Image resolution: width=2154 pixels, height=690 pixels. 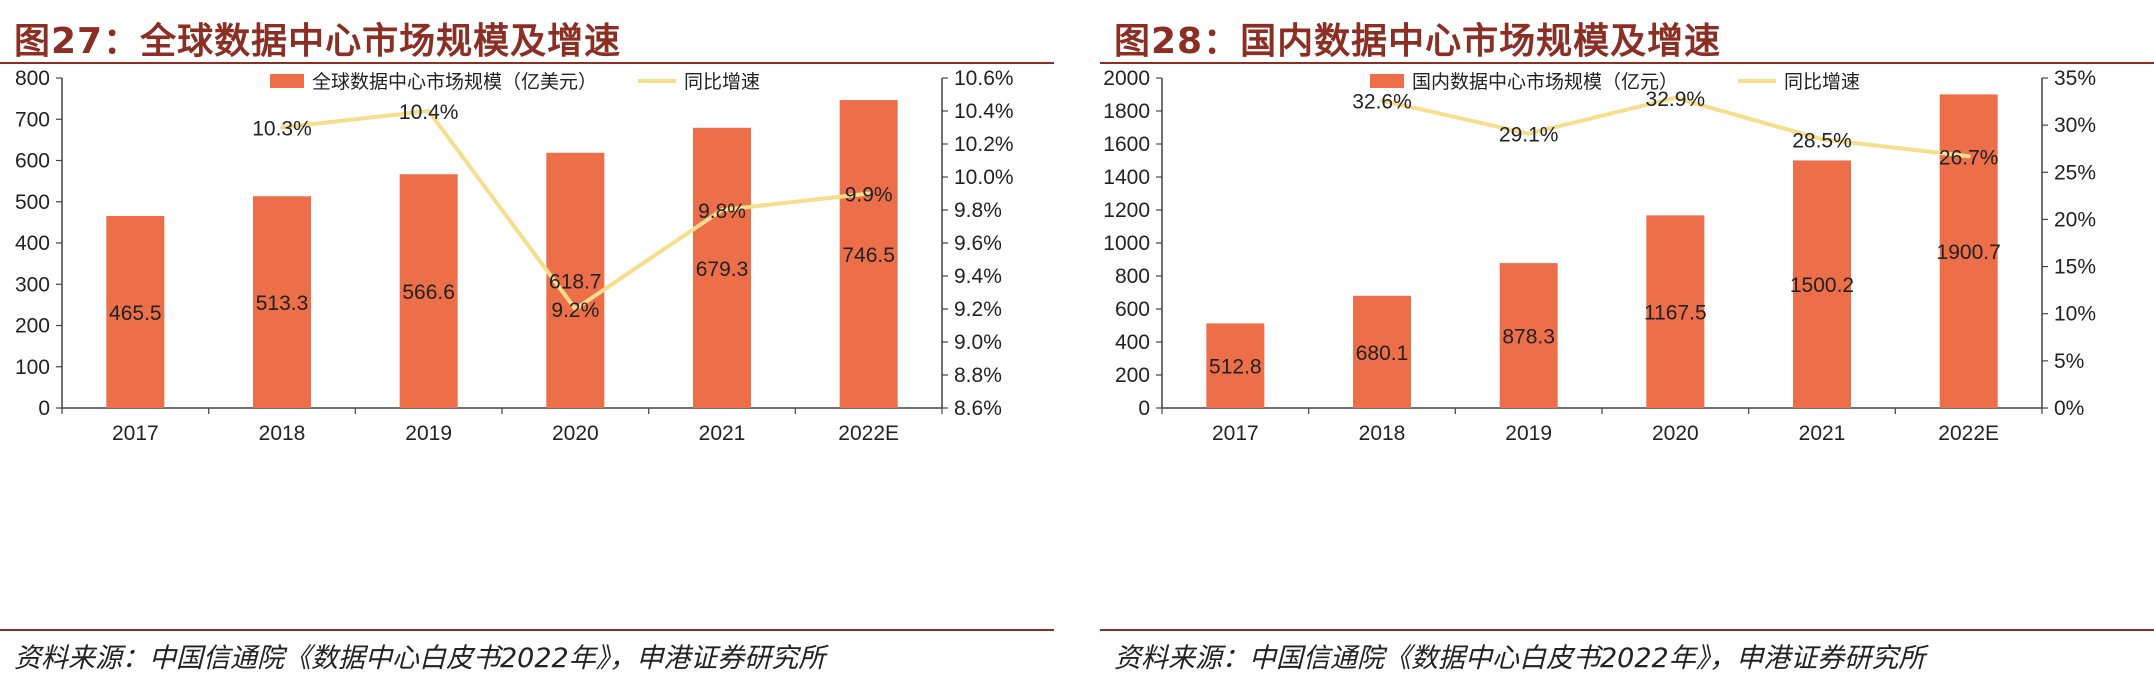 What do you see at coordinates (2075, 267) in the screenshot?
I see `y-right-tick-label: 15%` at bounding box center [2075, 267].